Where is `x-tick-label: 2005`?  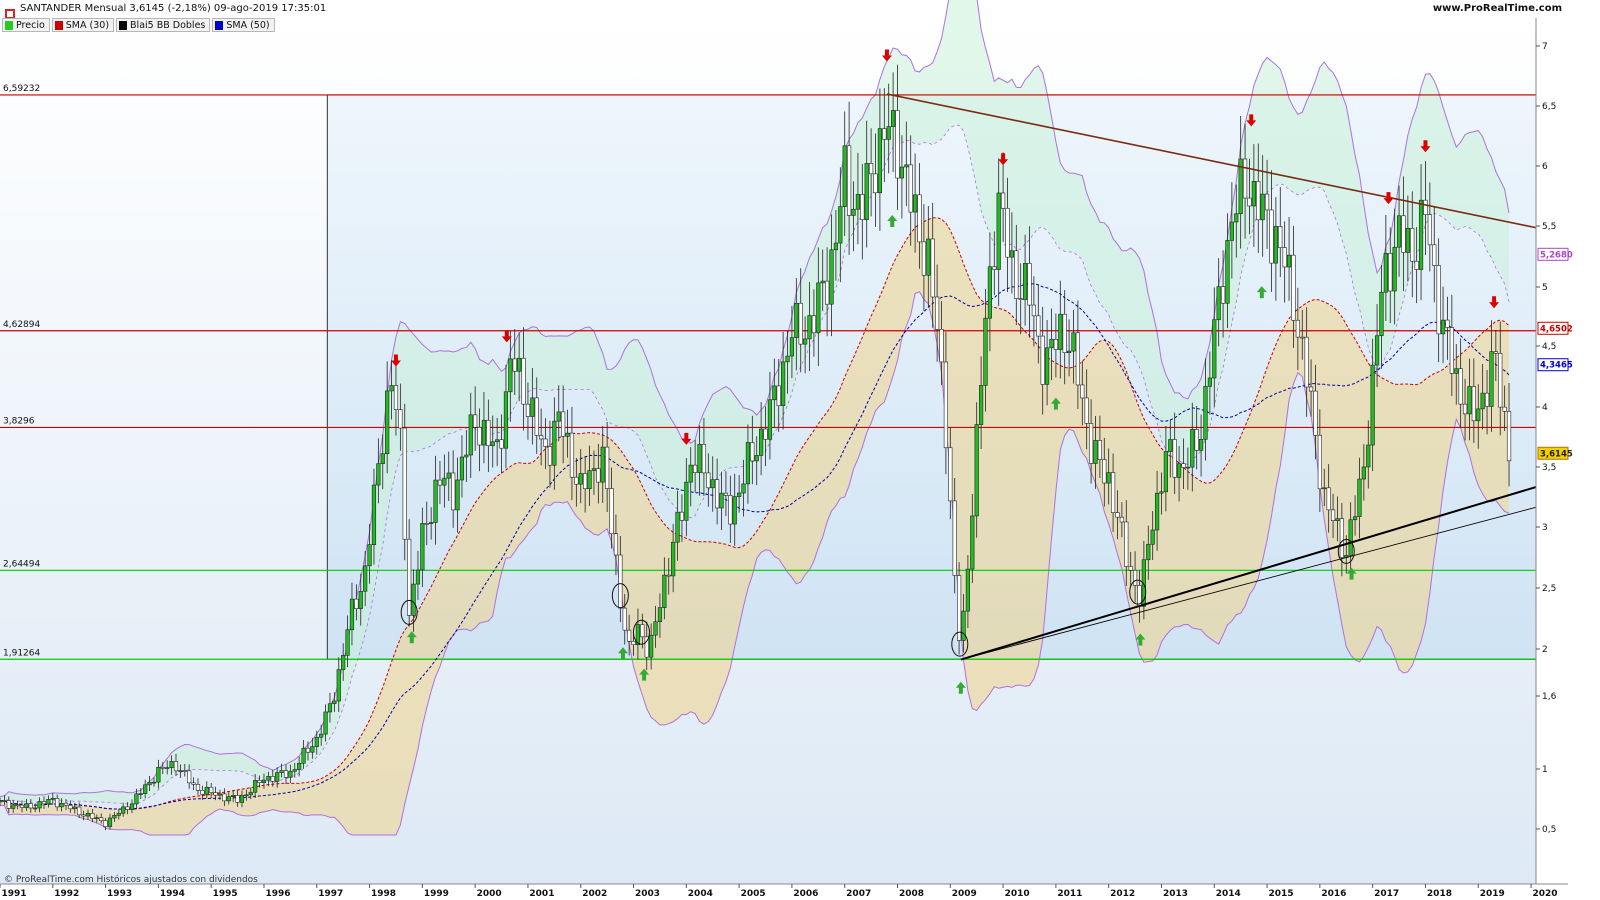 x-tick-label: 2005 is located at coordinates (753, 894).